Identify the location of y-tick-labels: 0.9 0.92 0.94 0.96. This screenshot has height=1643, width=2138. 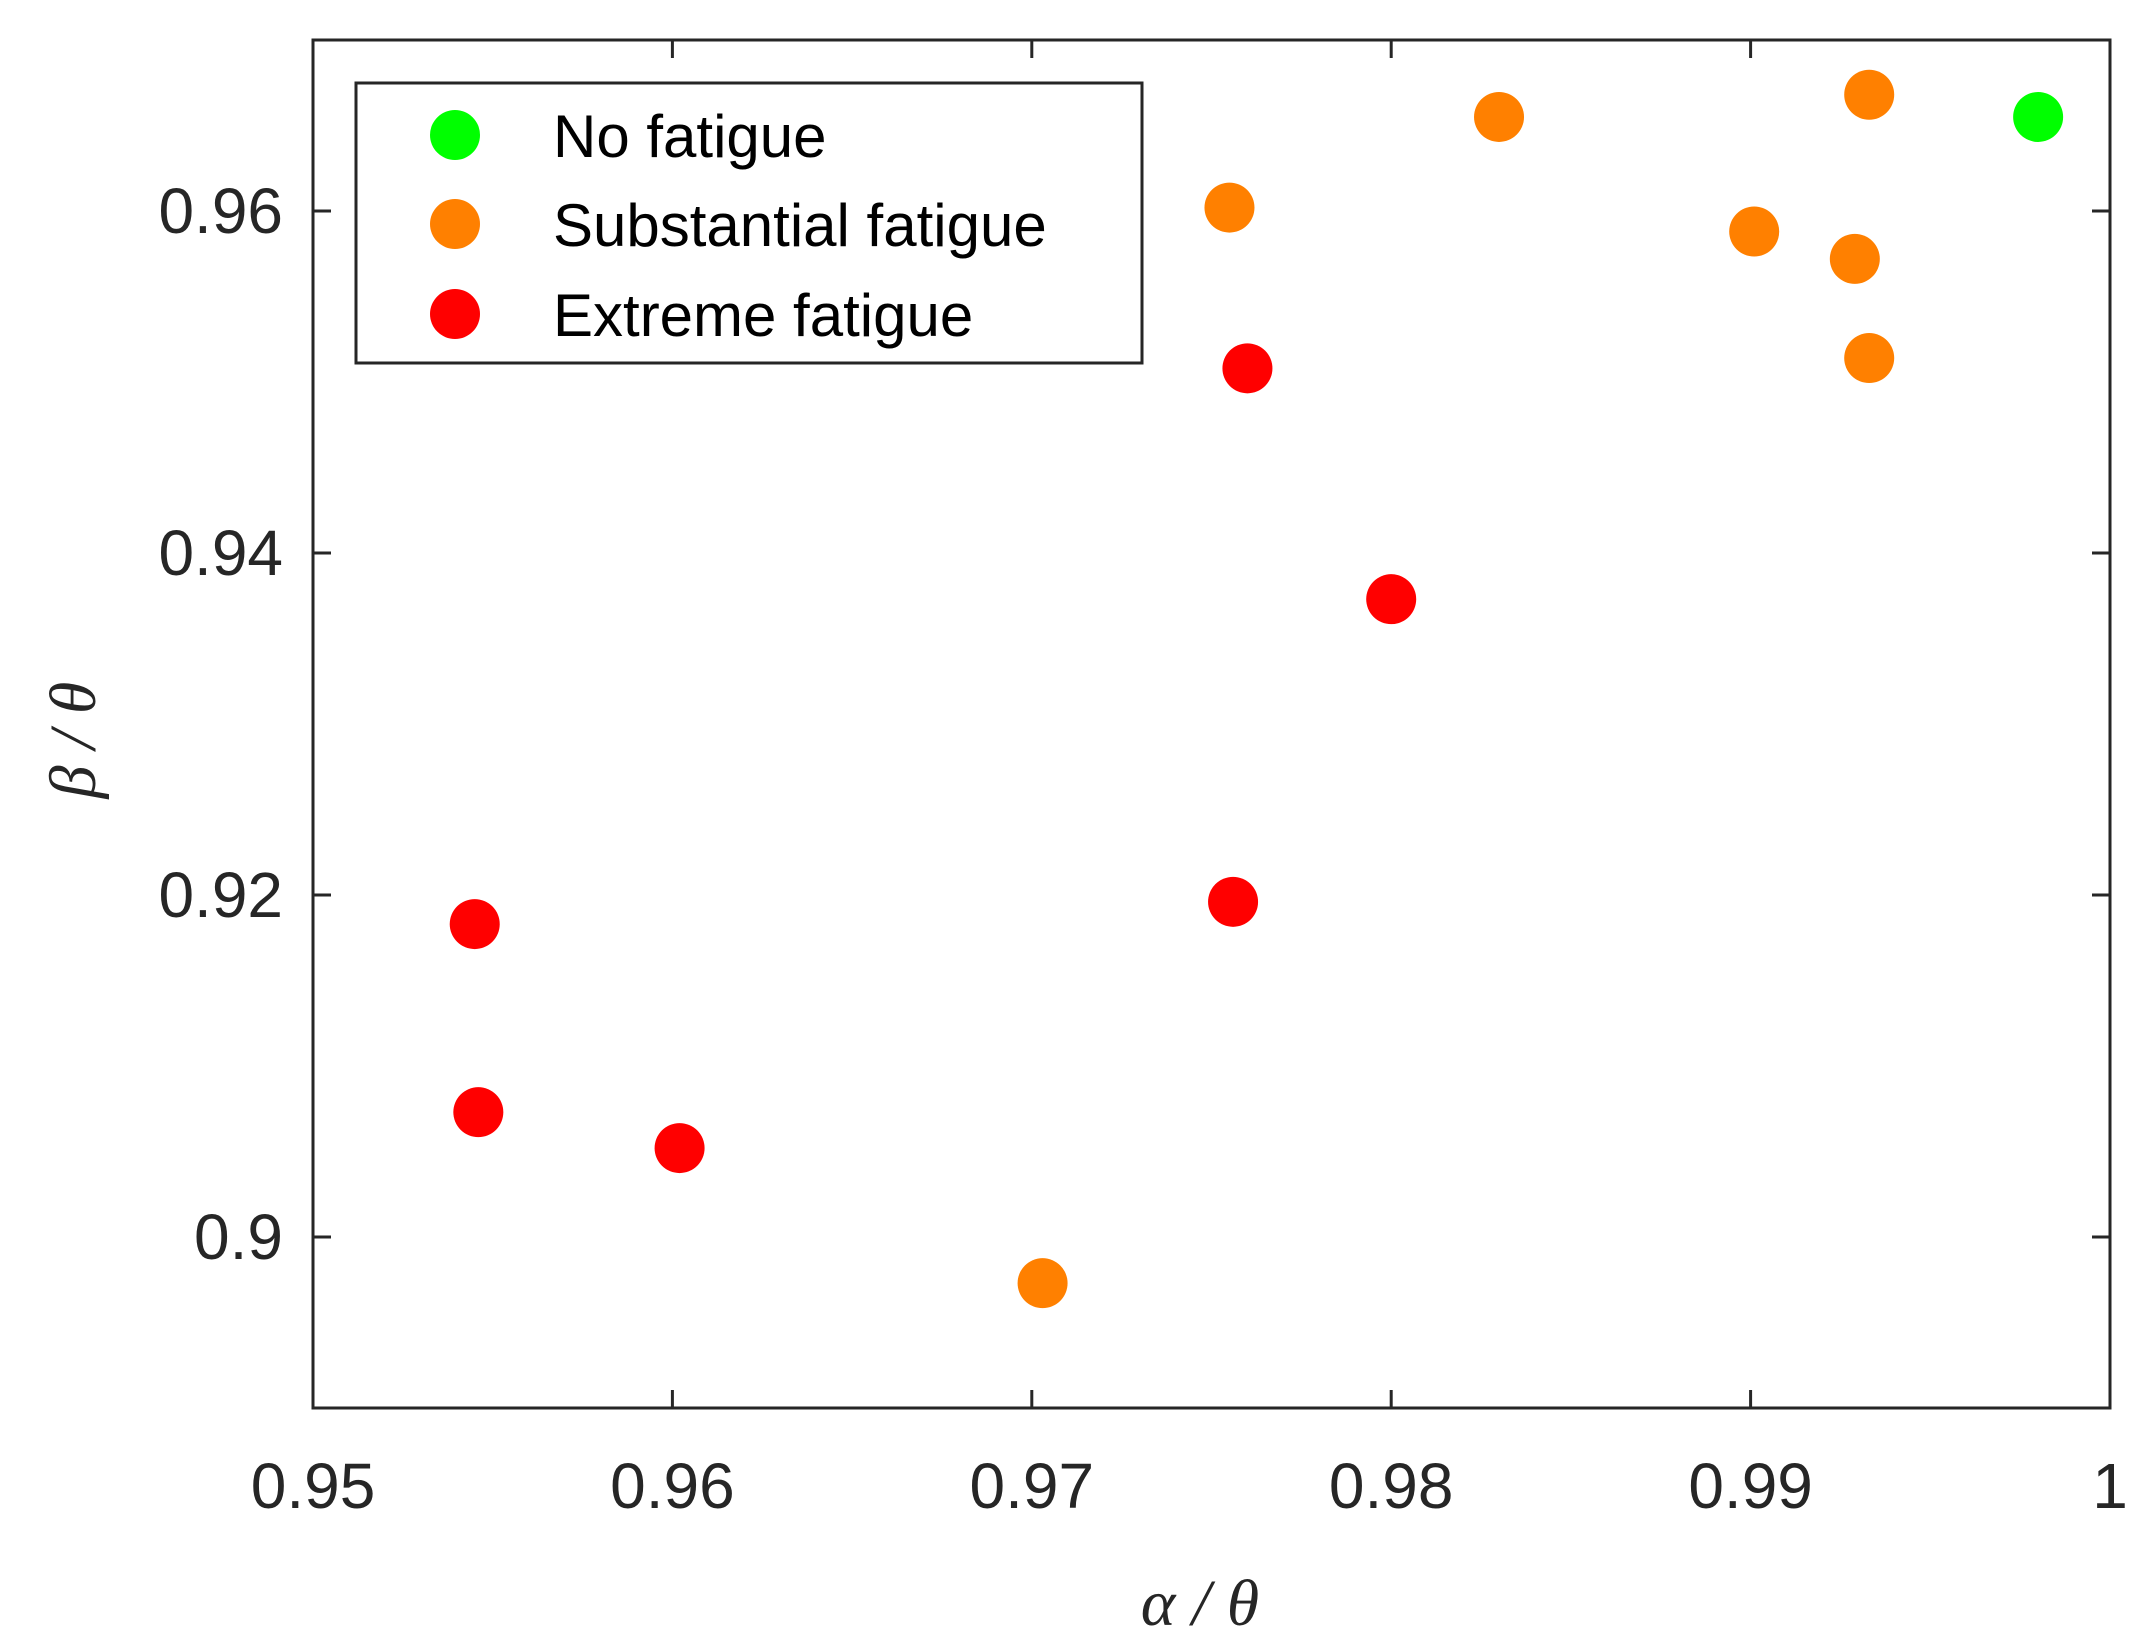
(220, 724).